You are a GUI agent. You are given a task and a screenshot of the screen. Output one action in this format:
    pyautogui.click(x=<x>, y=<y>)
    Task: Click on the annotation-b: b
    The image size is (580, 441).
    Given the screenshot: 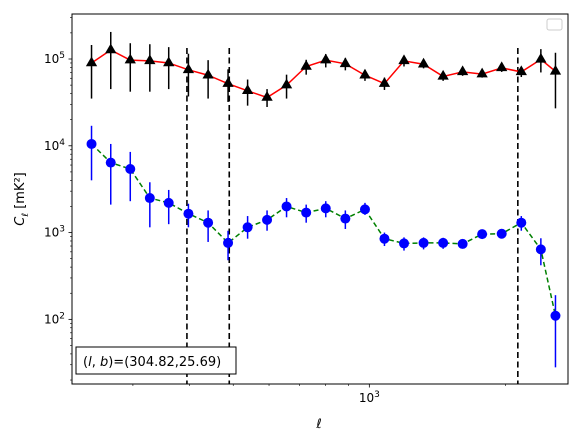 What is the action you would take?
    pyautogui.click(x=104, y=362)
    